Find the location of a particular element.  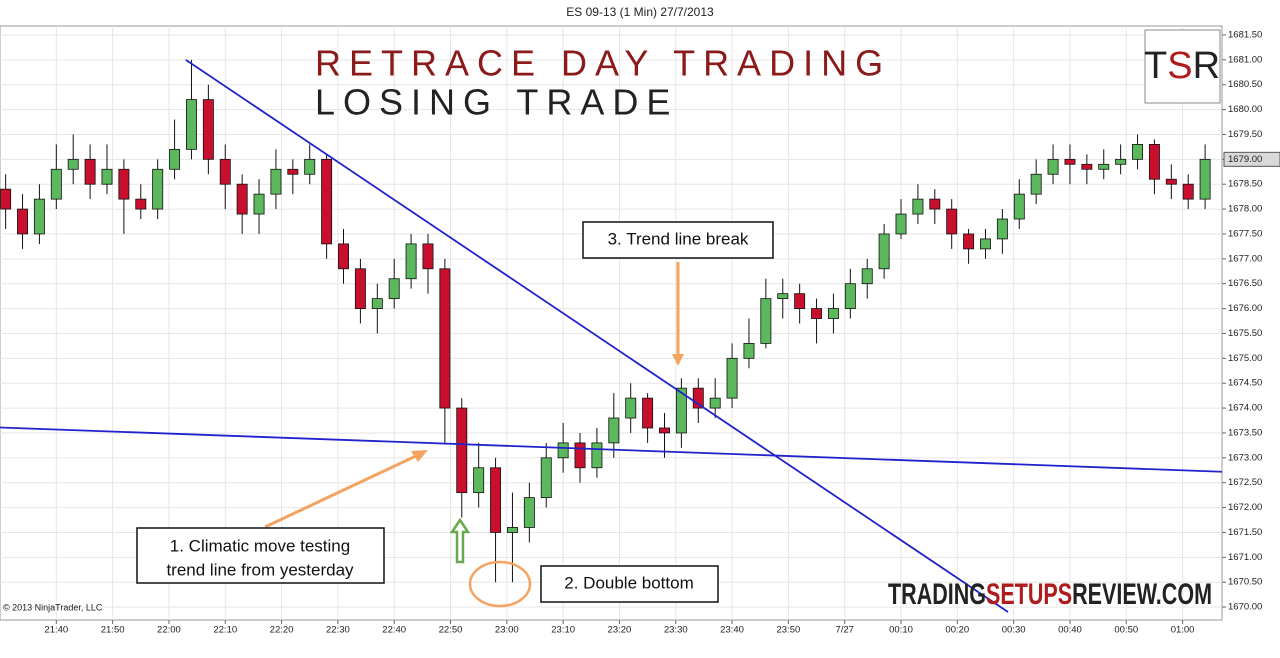

annotation-text: 2. Double bottom is located at coordinates (628, 582).